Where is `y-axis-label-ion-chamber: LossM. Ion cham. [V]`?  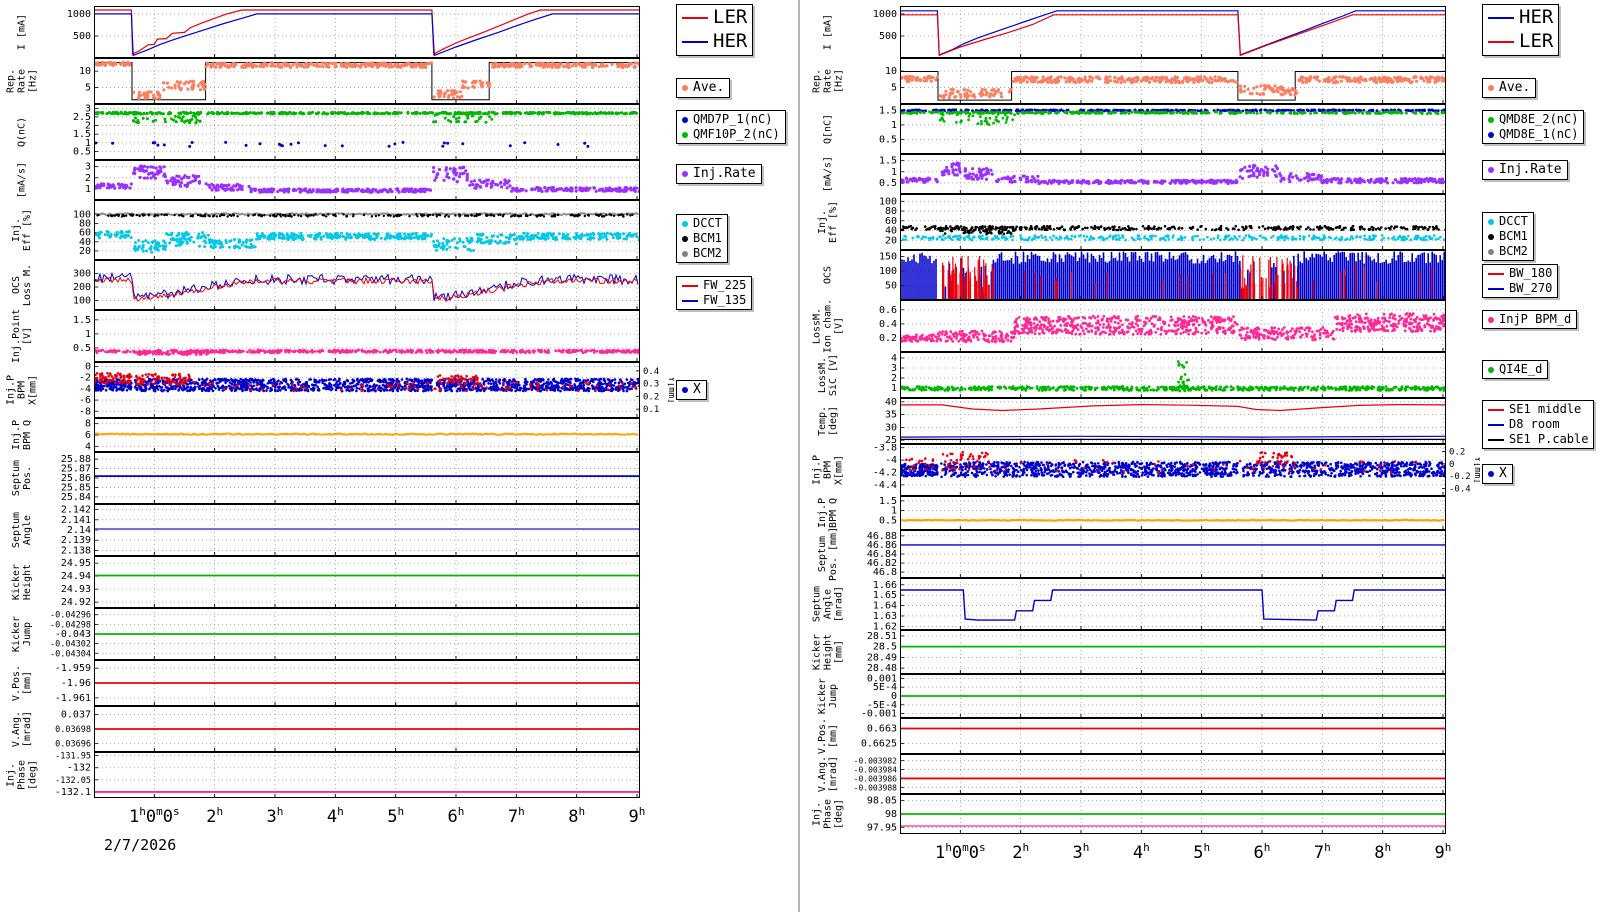 y-axis-label-ion-chamber: LossM. Ion cham. [V] is located at coordinates (828, 326).